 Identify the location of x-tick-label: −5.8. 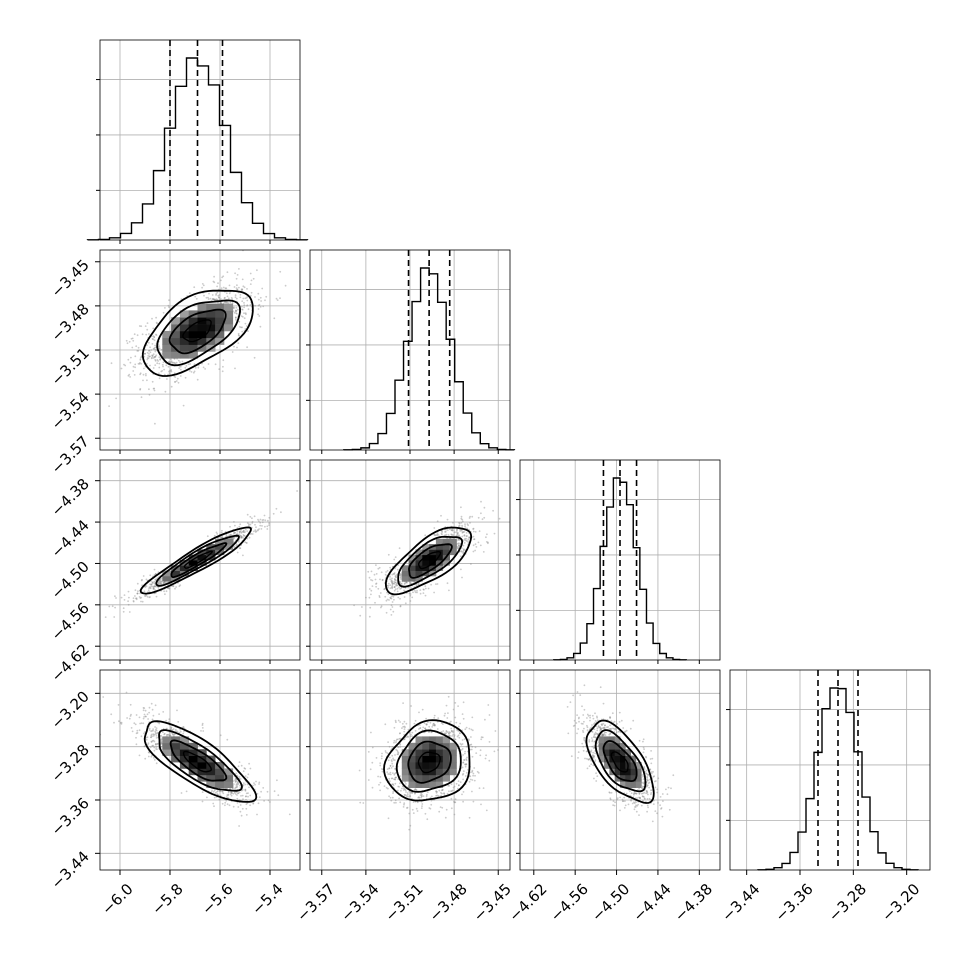
(167, 899).